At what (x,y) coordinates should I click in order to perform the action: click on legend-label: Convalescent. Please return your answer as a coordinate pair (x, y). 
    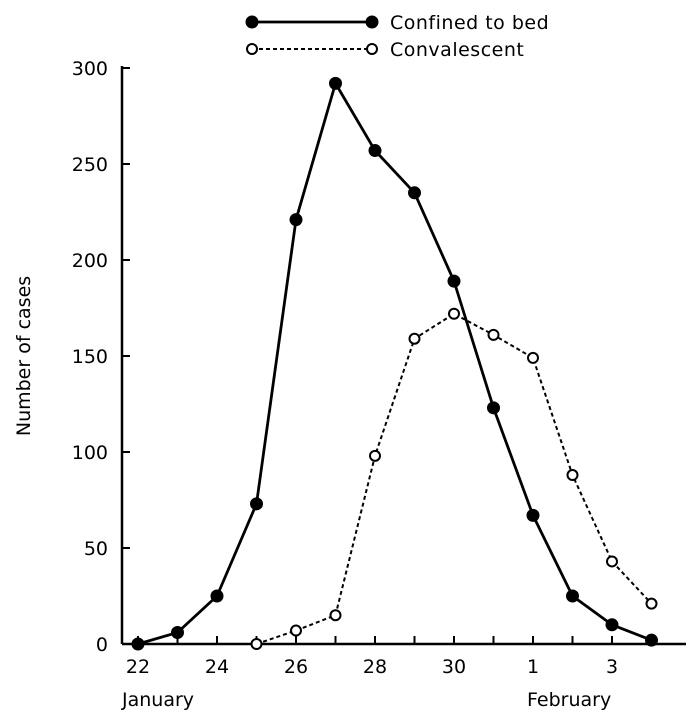
    Looking at the image, I should click on (457, 50).